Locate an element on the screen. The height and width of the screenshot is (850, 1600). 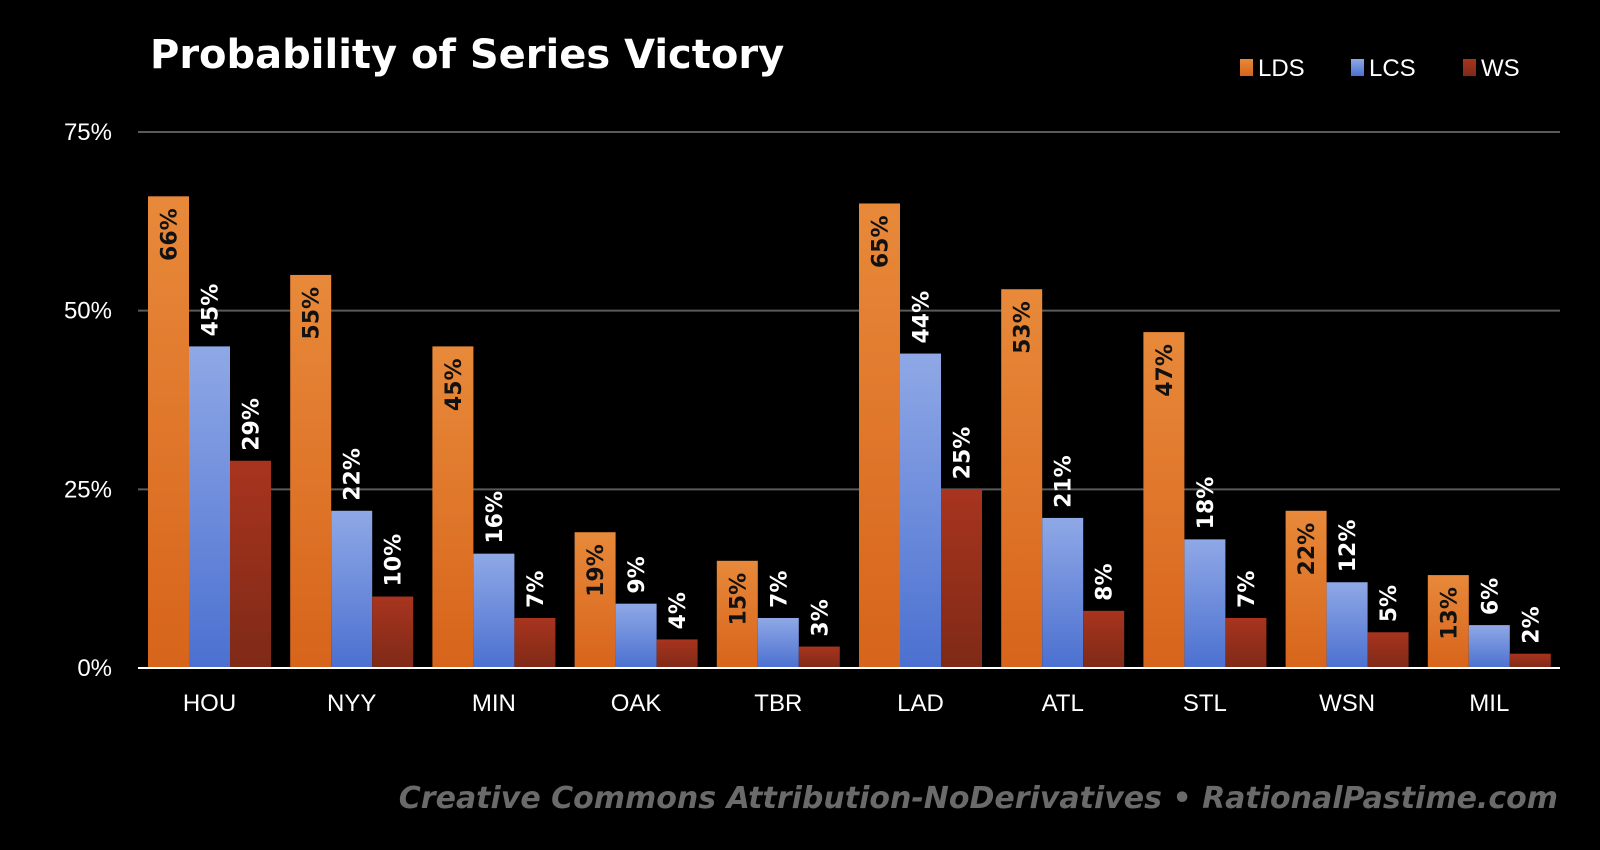
data-label-ws-hou: 29% is located at coordinates (252, 424).